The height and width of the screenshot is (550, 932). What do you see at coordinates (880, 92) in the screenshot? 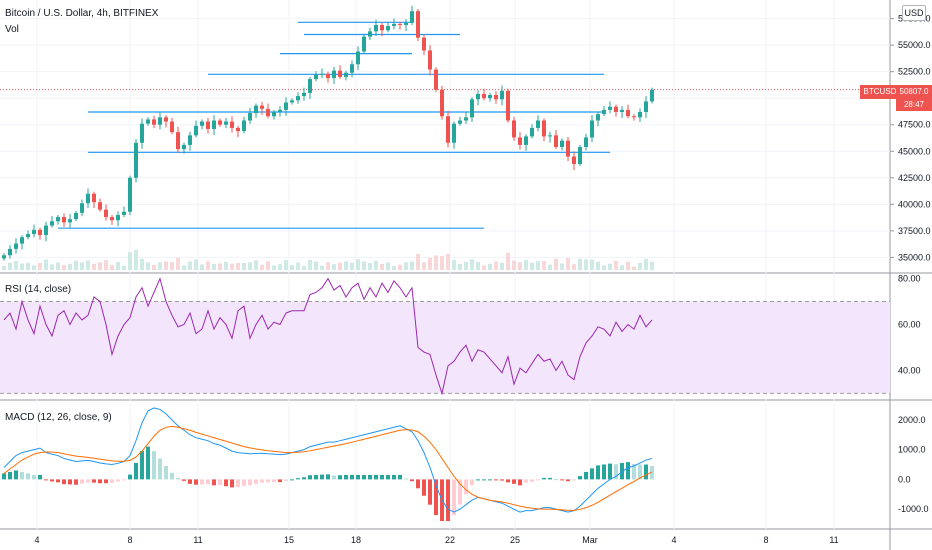
I see `symbol-price-label: BTCUSD` at bounding box center [880, 92].